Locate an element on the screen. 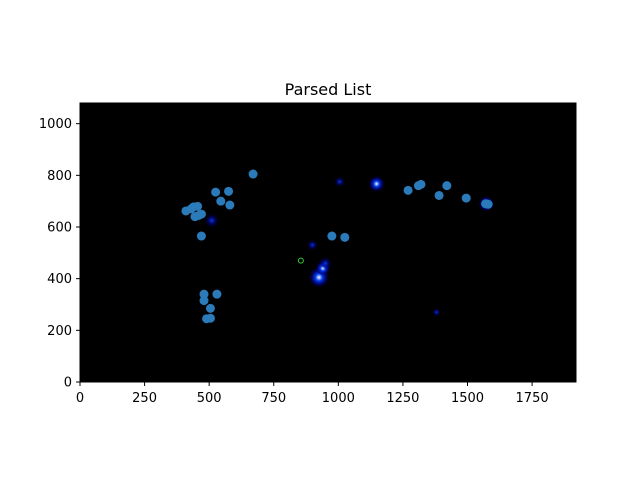 Image resolution: width=640 pixels, height=480 pixels. y-tick-label: 400 is located at coordinates (59, 279).